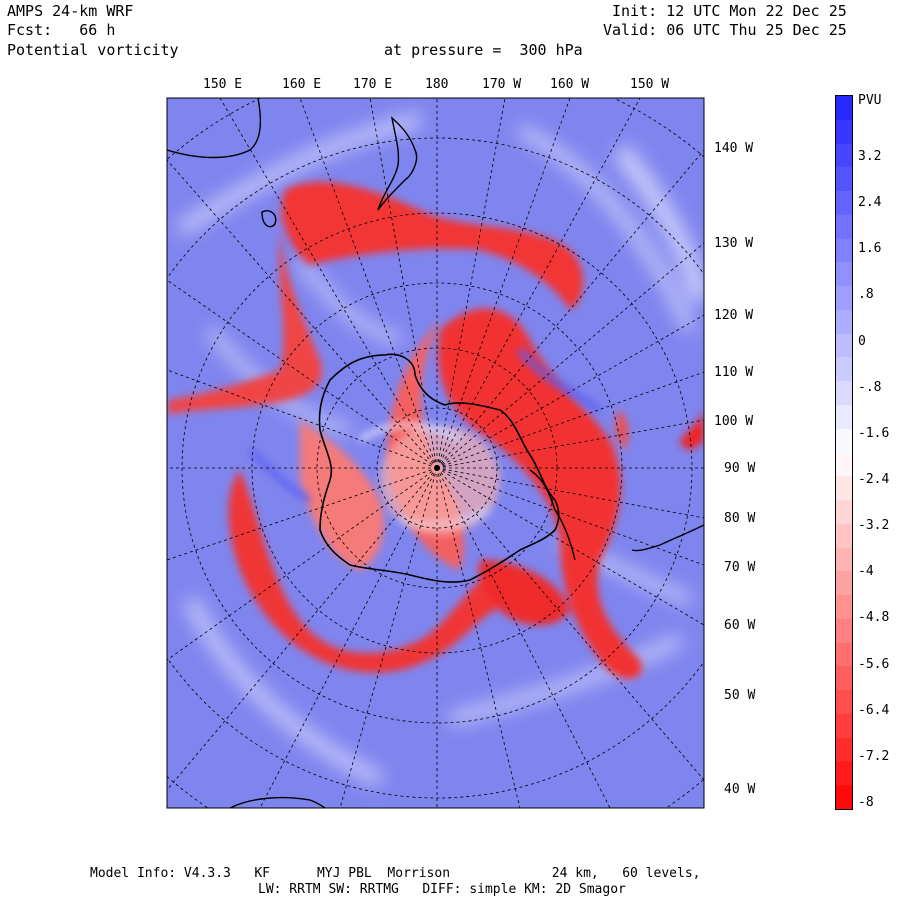  Describe the element at coordinates (740, 468) in the screenshot. I see `side-label-90w: 90 W` at that location.